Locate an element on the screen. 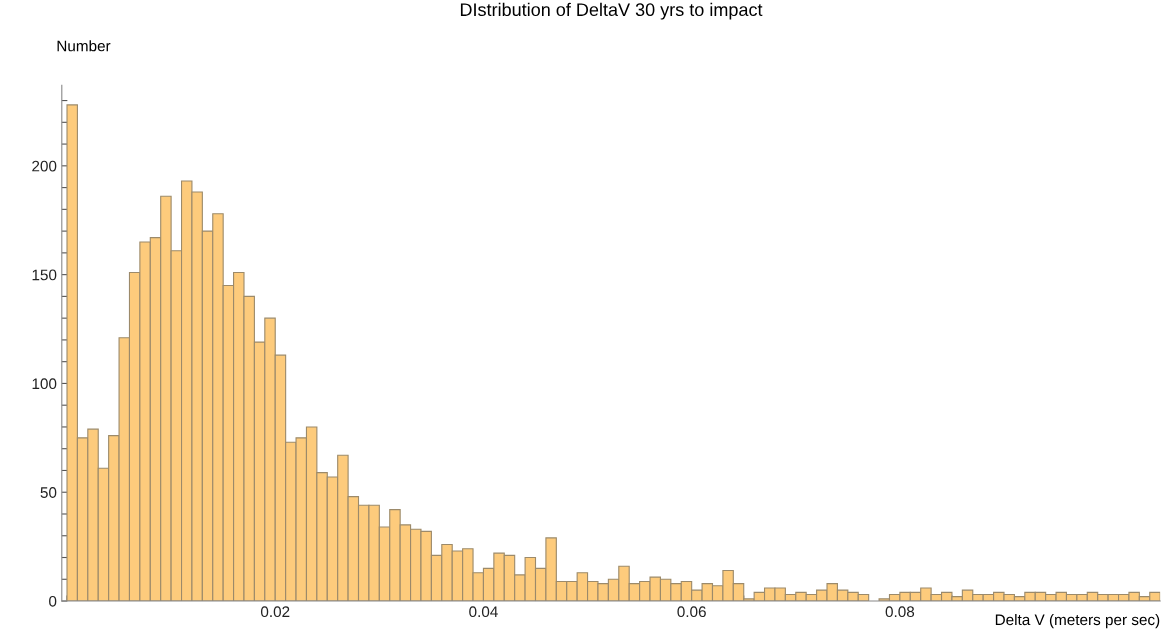 This screenshot has height=632, width=1166. x-tick-label: 0.06 is located at coordinates (691, 612).